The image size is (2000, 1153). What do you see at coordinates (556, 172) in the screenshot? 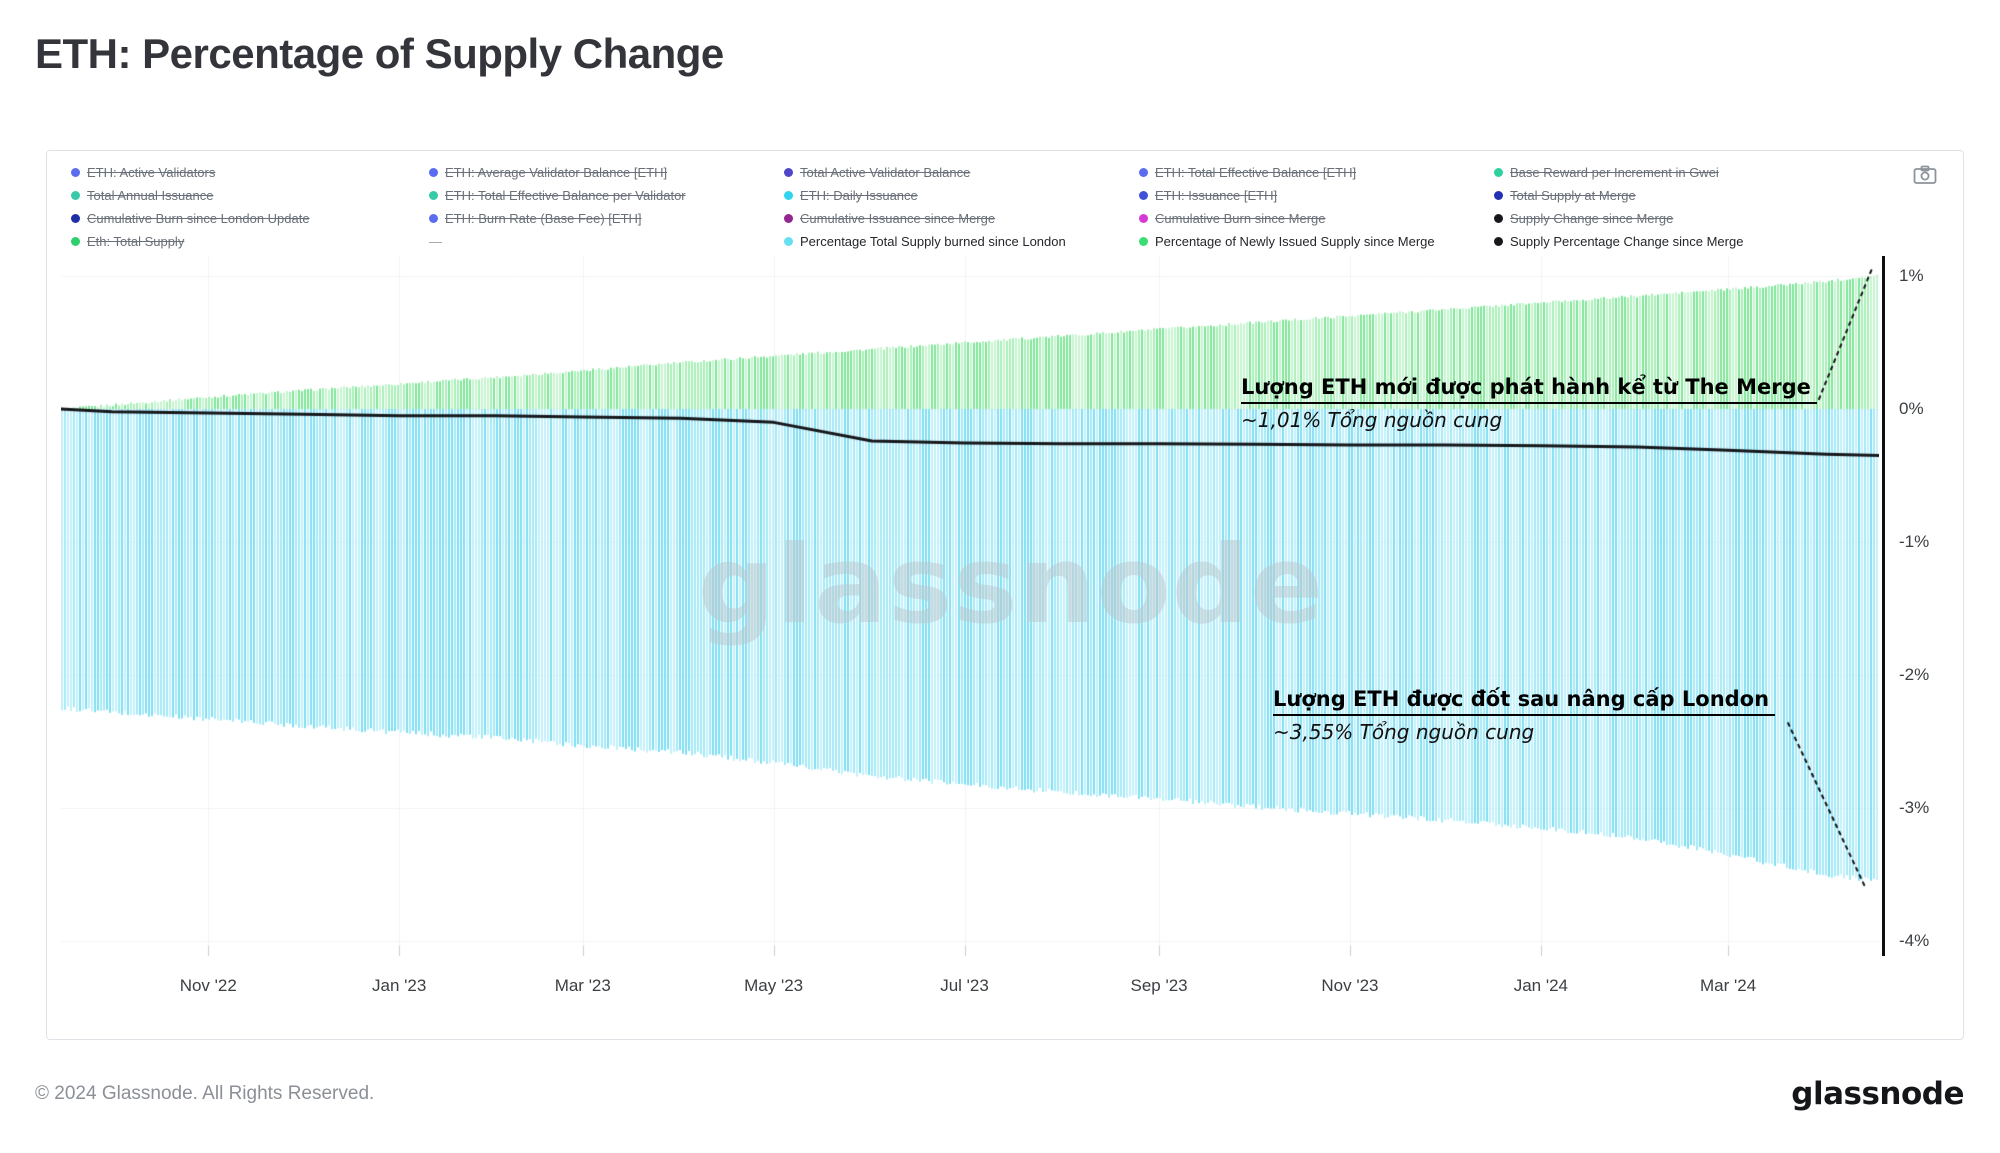
I see `legend-item-label: ETH: Average Validator Balance [ETH]` at bounding box center [556, 172].